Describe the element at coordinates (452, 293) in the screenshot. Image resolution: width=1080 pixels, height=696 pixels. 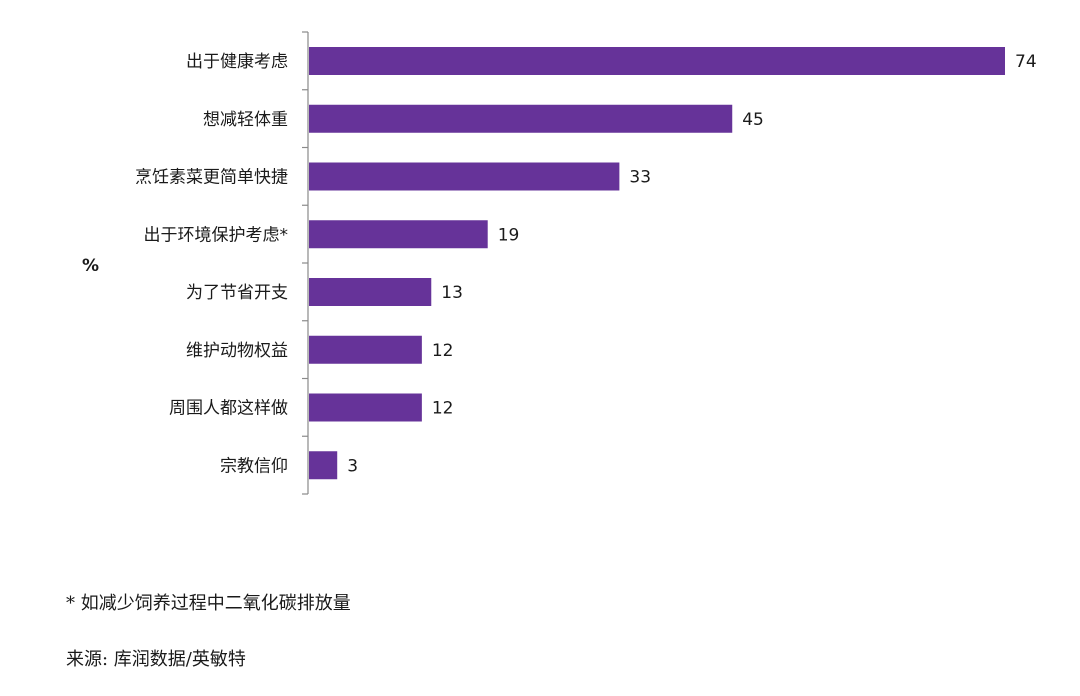
I see `value-label: 13` at that location.